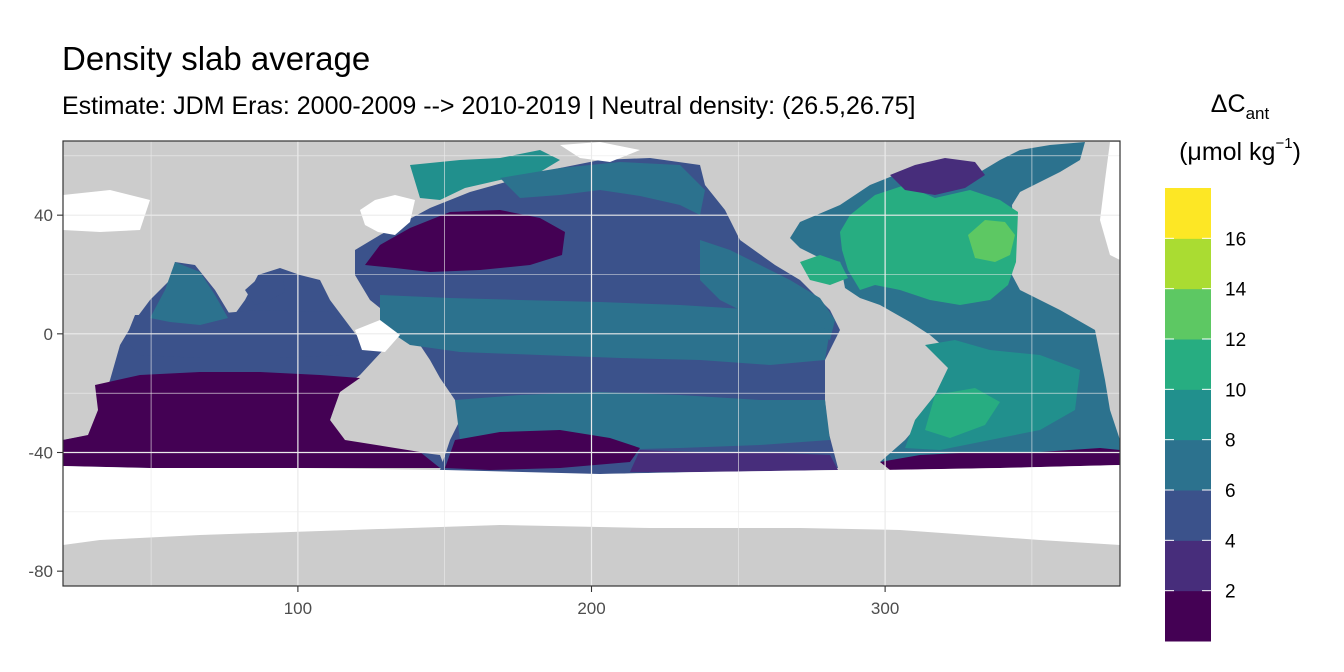 This screenshot has width=1344, height=672. Describe the element at coordinates (485, 175) in the screenshot. I see `ocean-region-north-pacific-high` at that location.